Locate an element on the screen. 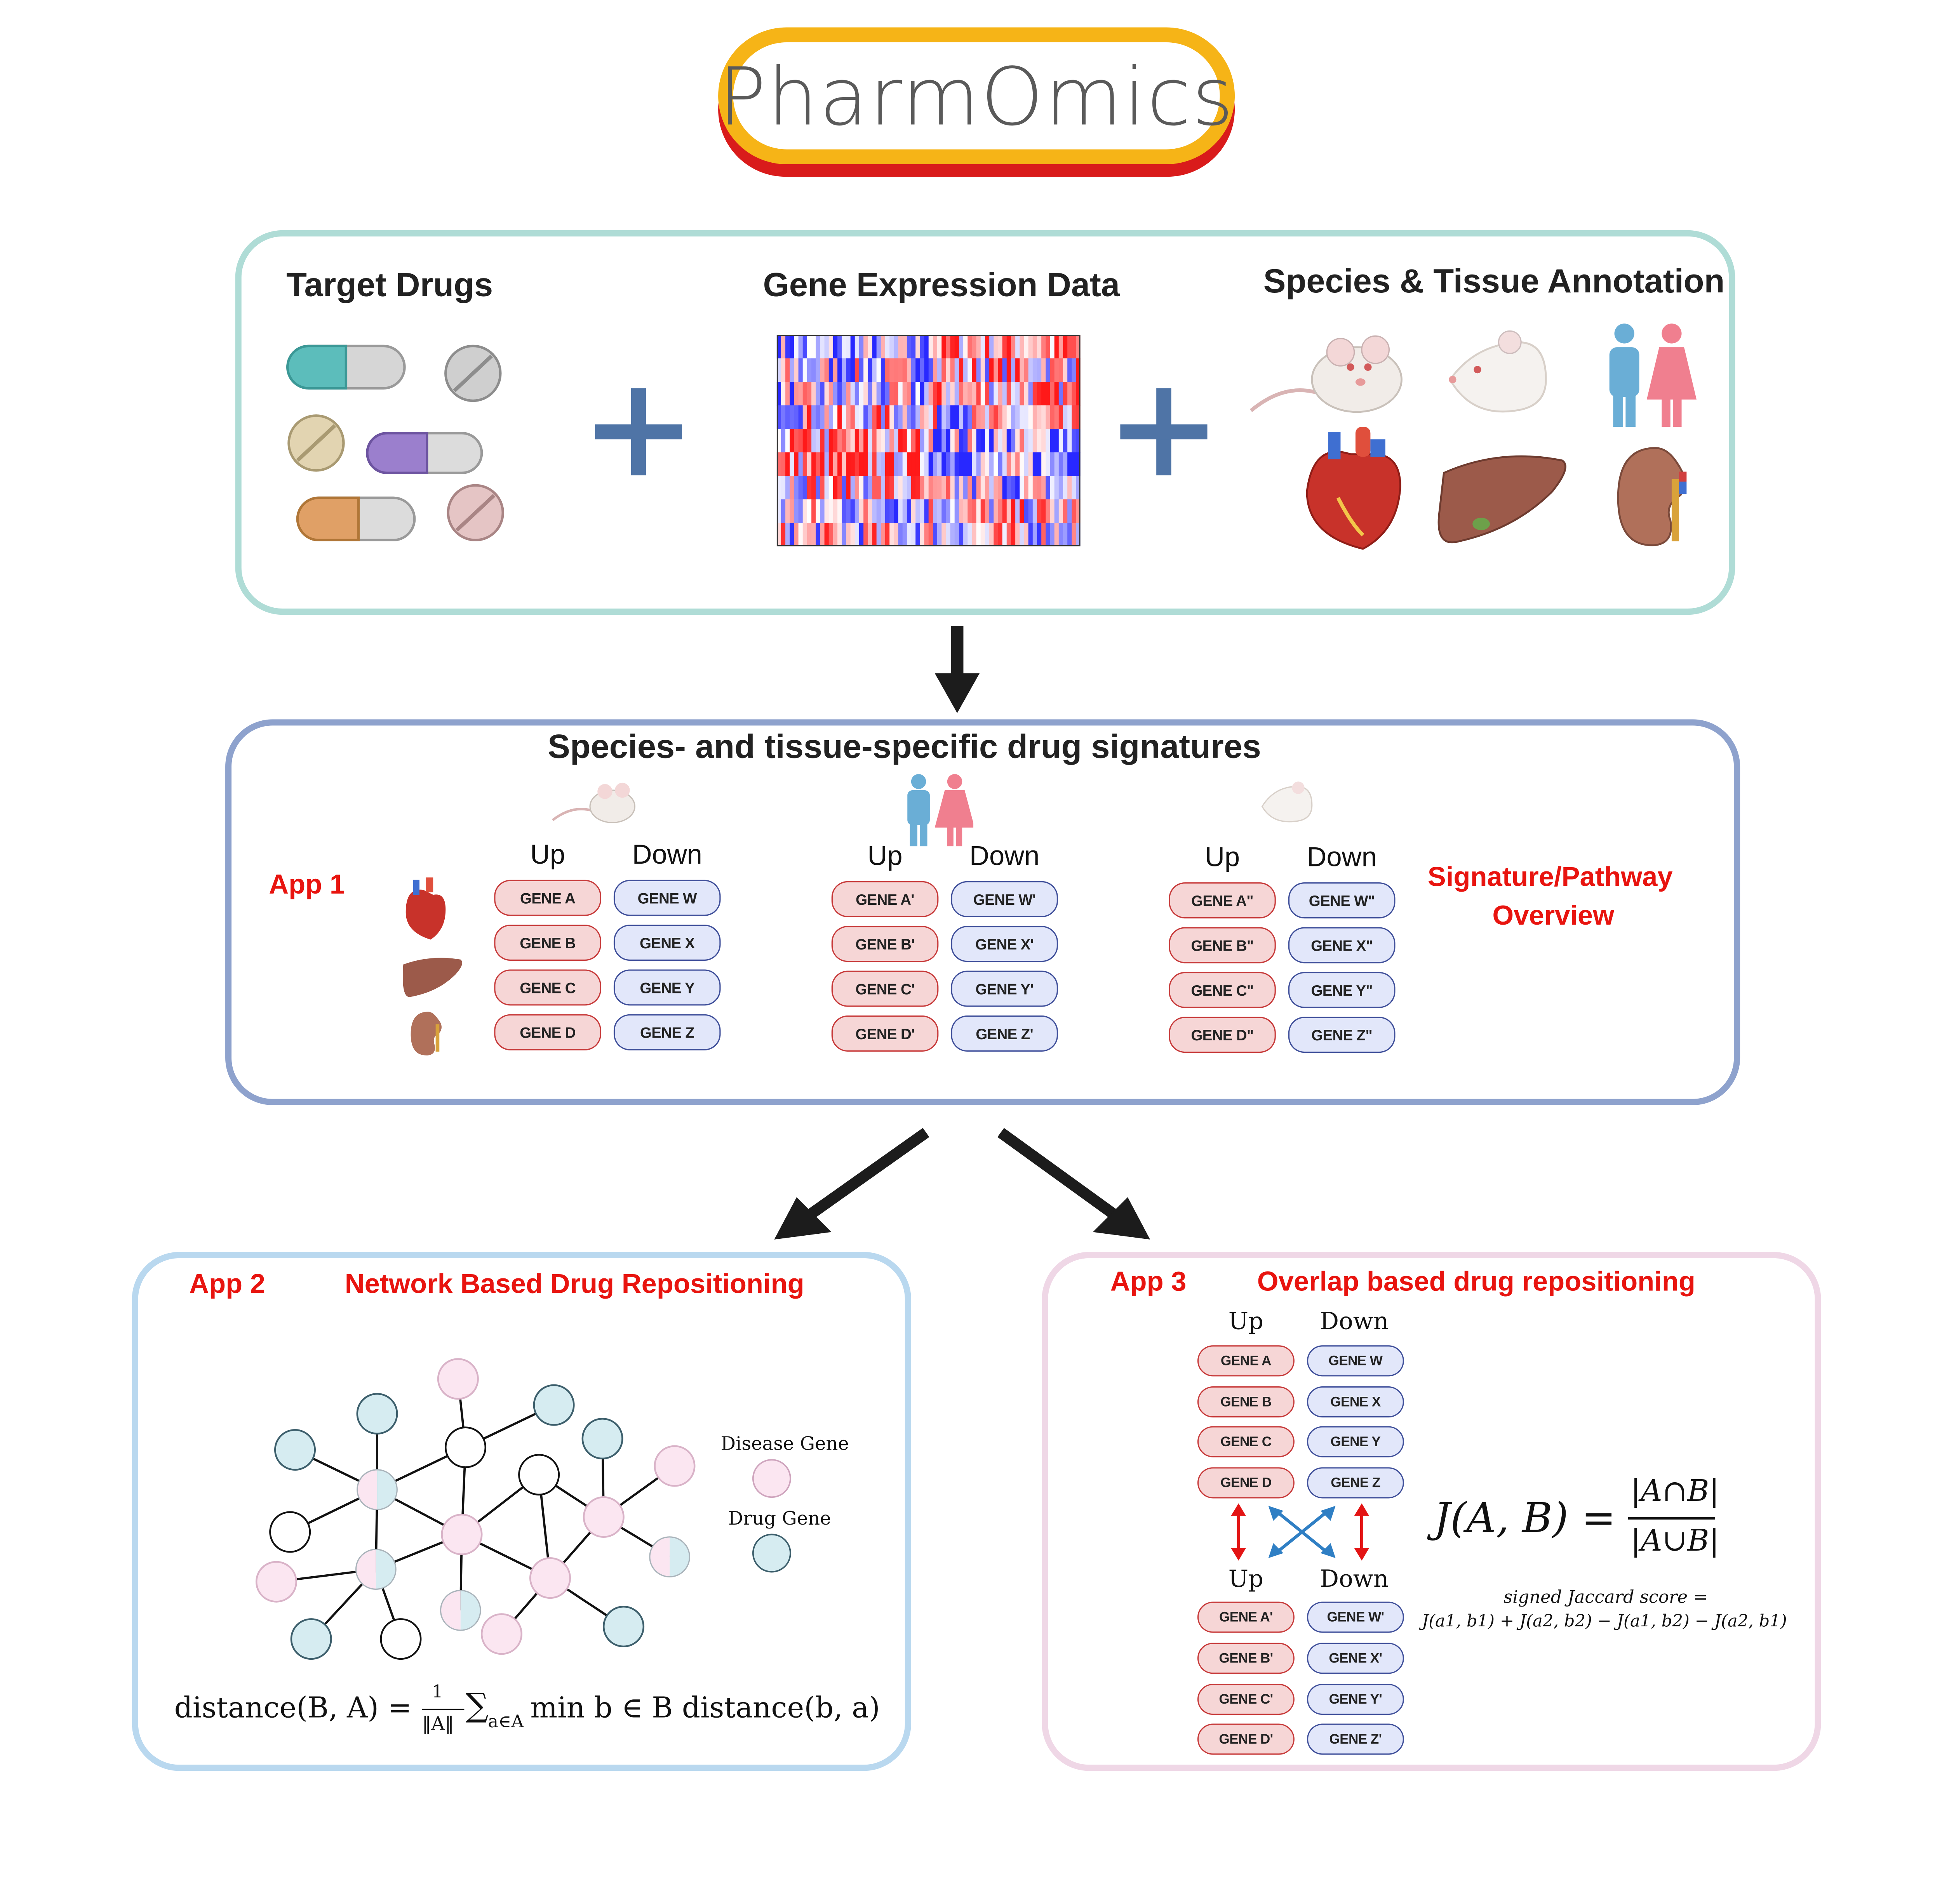  jaccard-num: |A∩B| is located at coordinates (1675, 1491).